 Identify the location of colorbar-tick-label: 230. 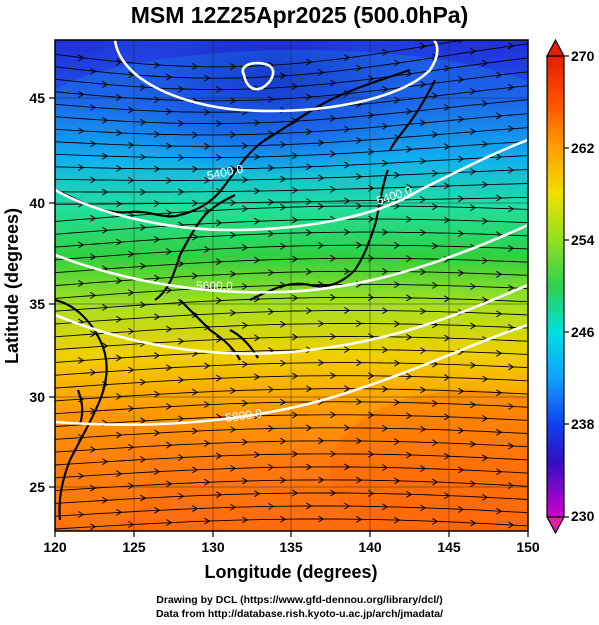
(583, 516).